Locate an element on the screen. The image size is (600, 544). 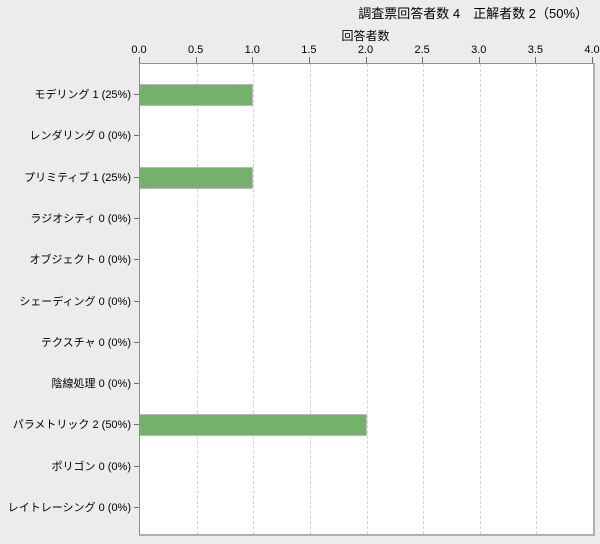
x-tick-label: 2.0 is located at coordinates (365, 50).